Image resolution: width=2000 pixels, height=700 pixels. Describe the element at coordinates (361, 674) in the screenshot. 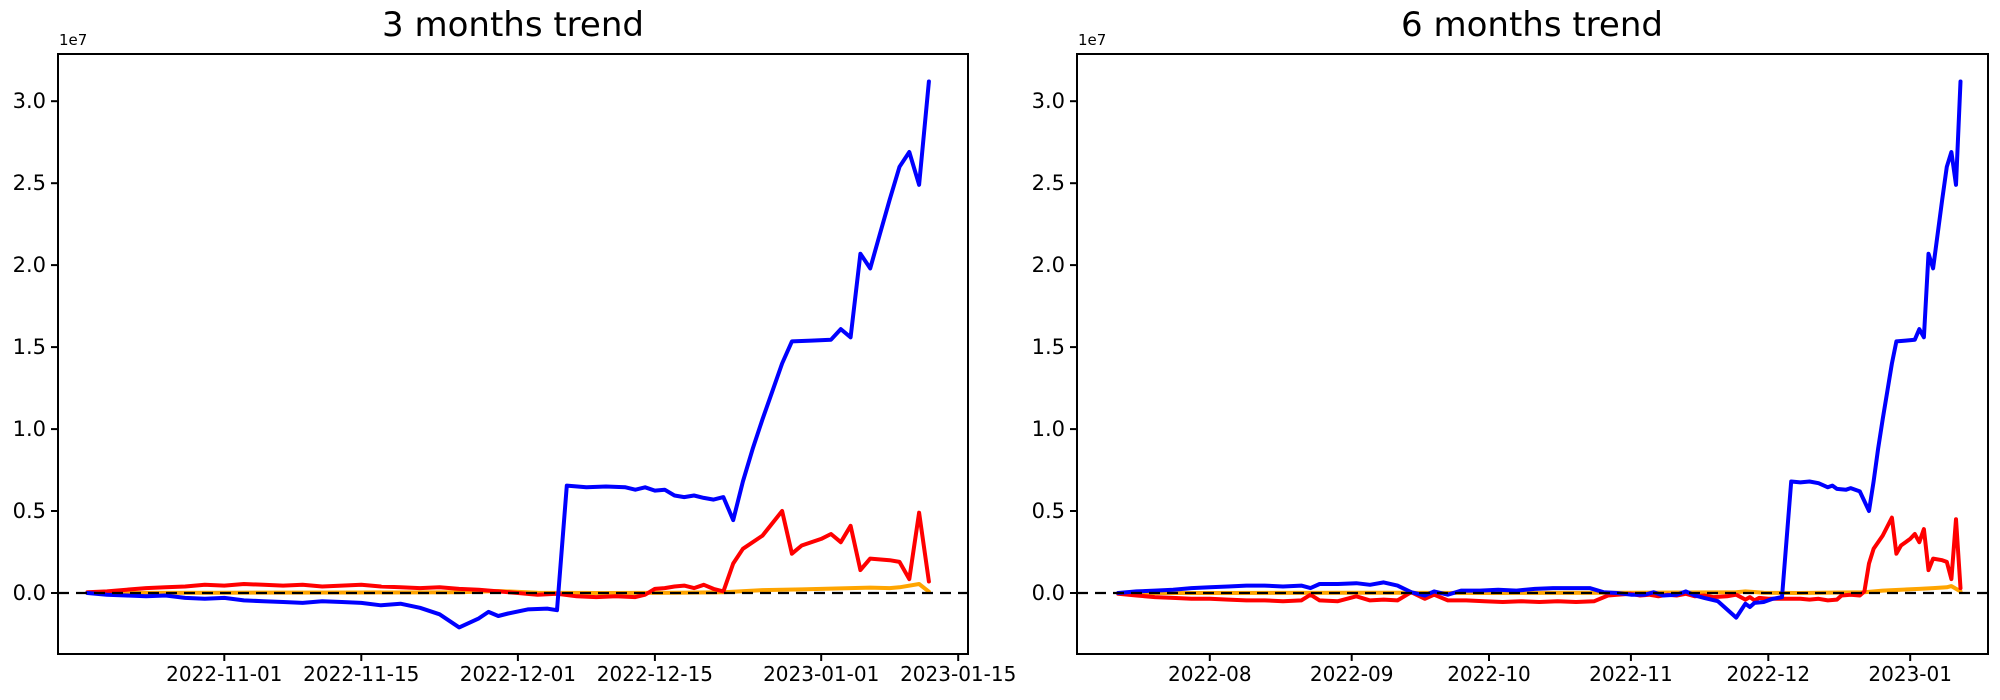

I see `x-tick-label: 2022-11-15` at that location.